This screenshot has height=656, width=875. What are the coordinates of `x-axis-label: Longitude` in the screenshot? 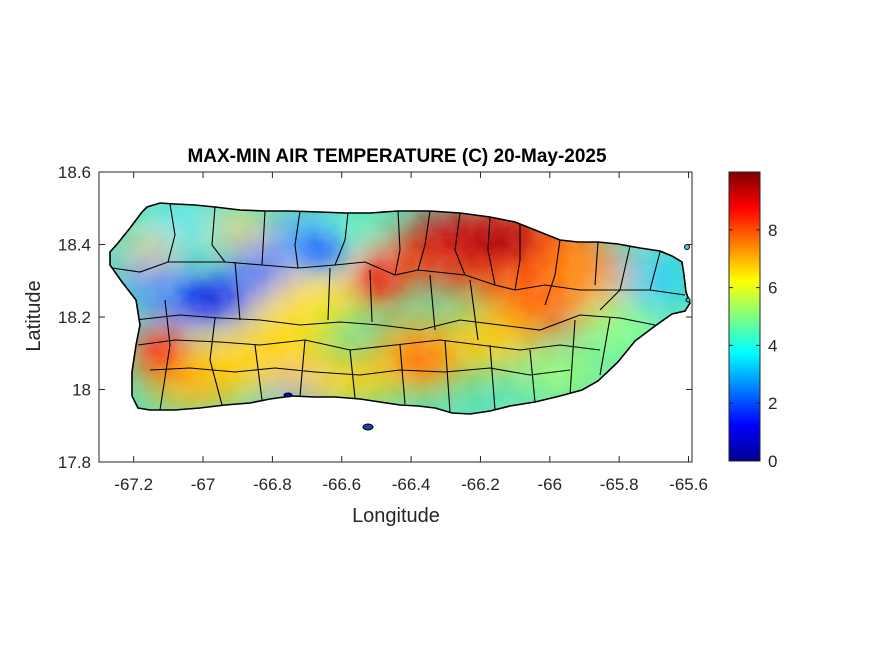 It's located at (396, 516).